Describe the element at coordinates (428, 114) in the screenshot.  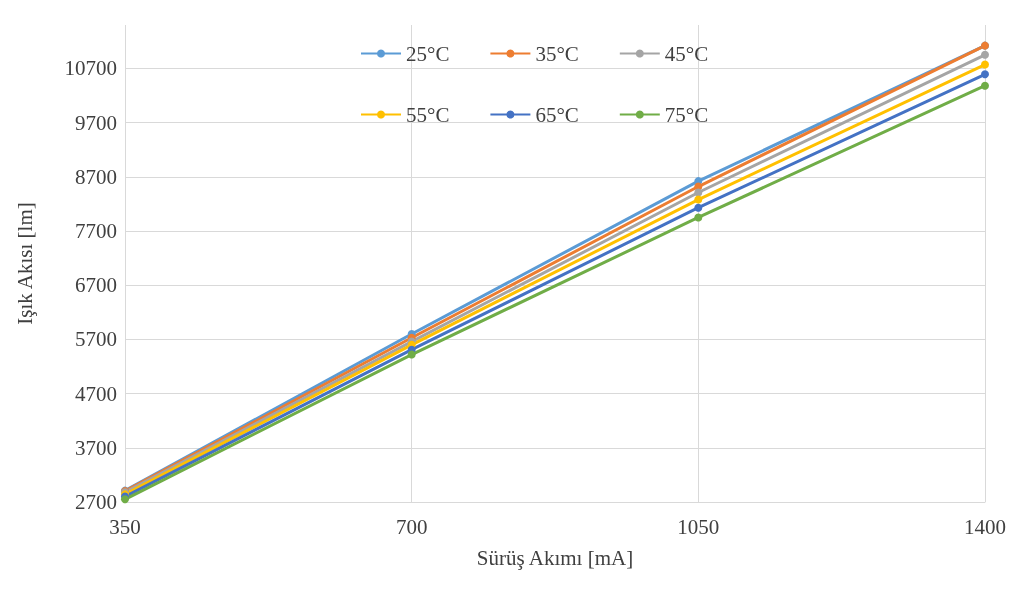
I see `legend-label: 55°C` at that location.